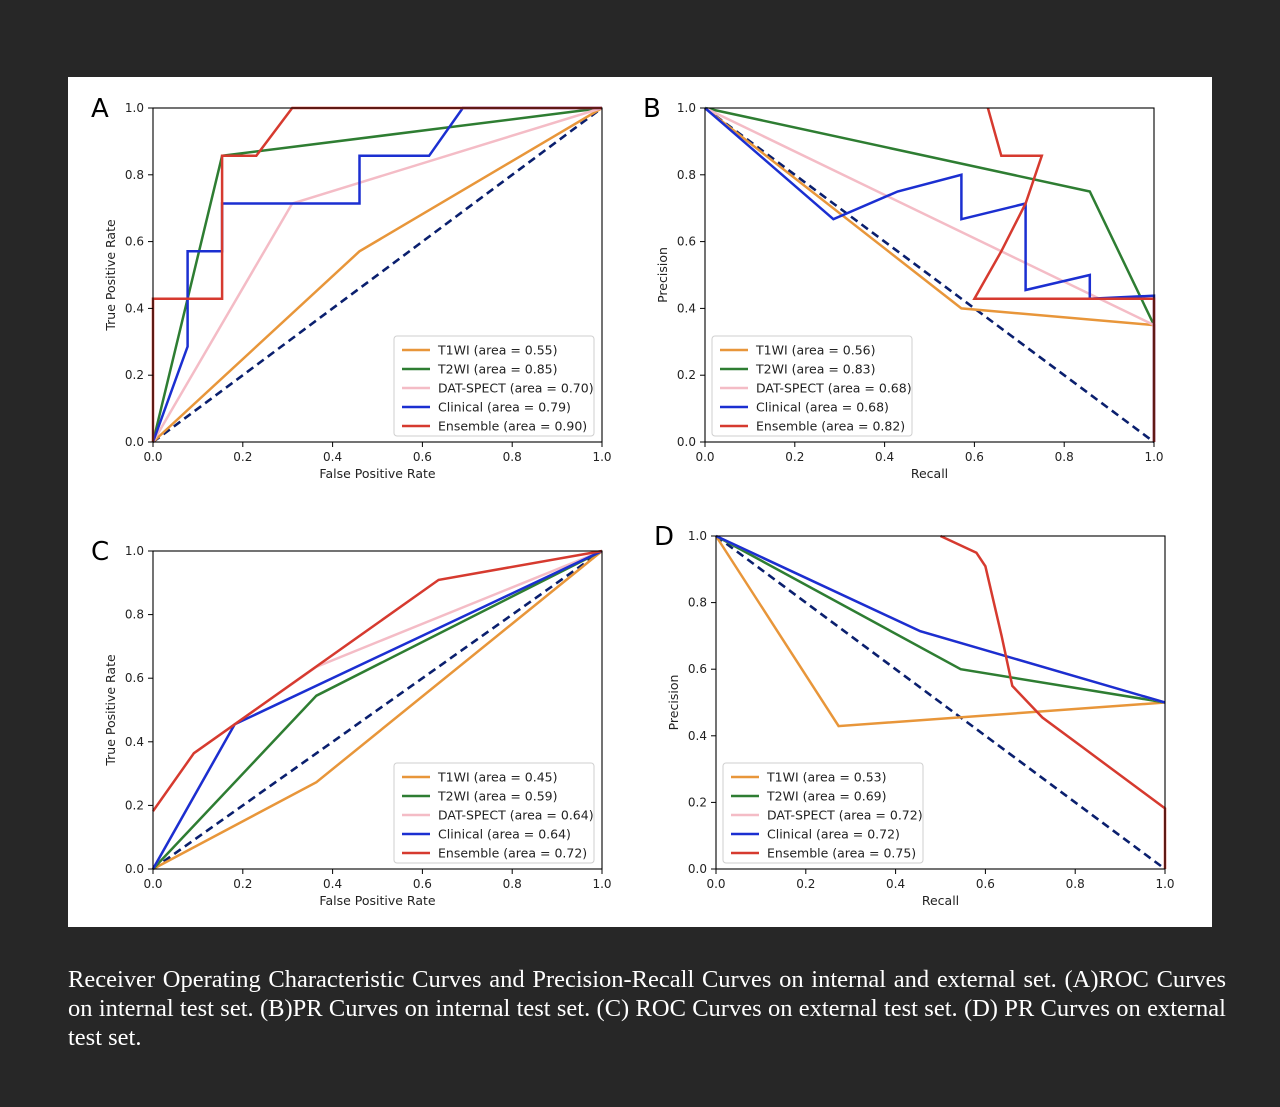  I want to click on panel-letter: D, so click(664, 537).